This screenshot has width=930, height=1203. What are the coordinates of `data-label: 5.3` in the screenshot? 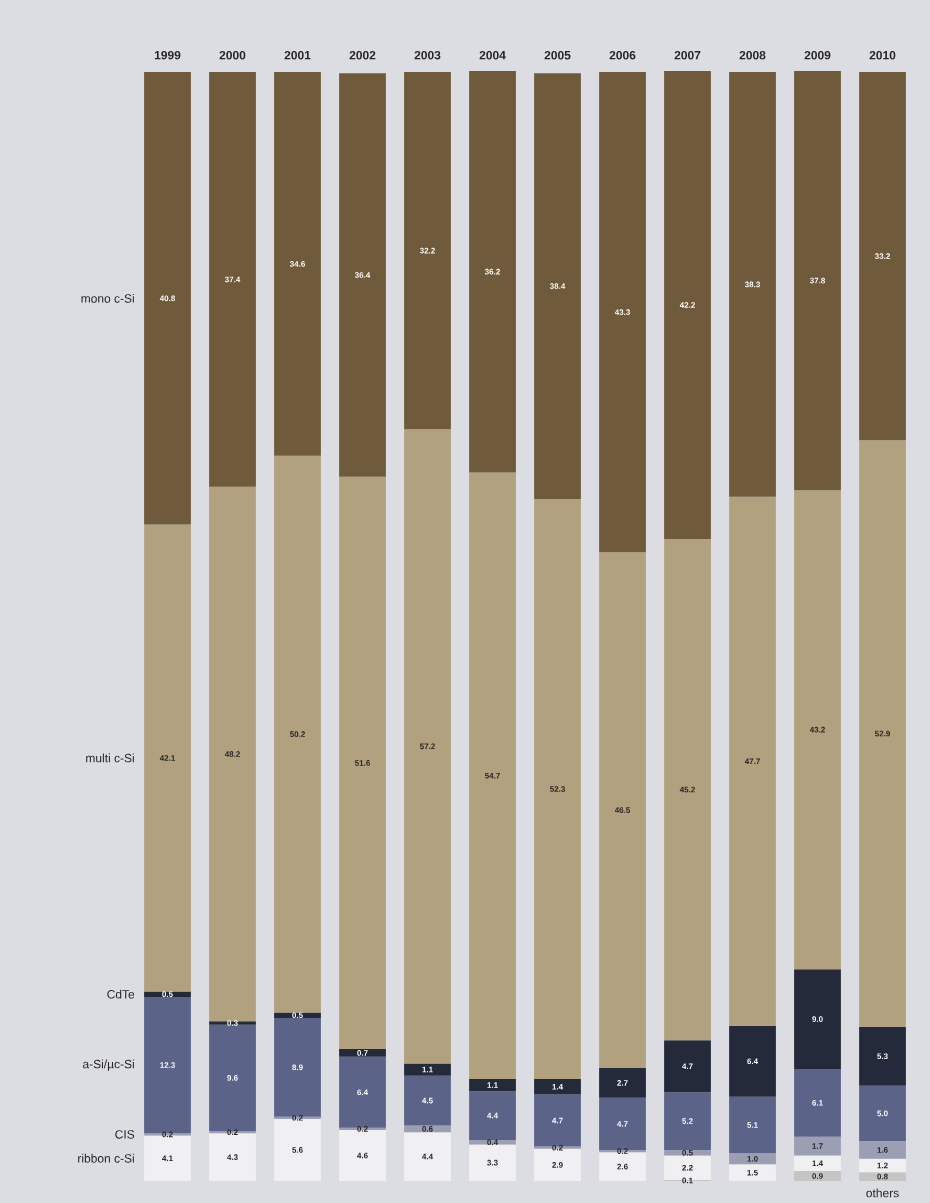 It's located at (882, 1056).